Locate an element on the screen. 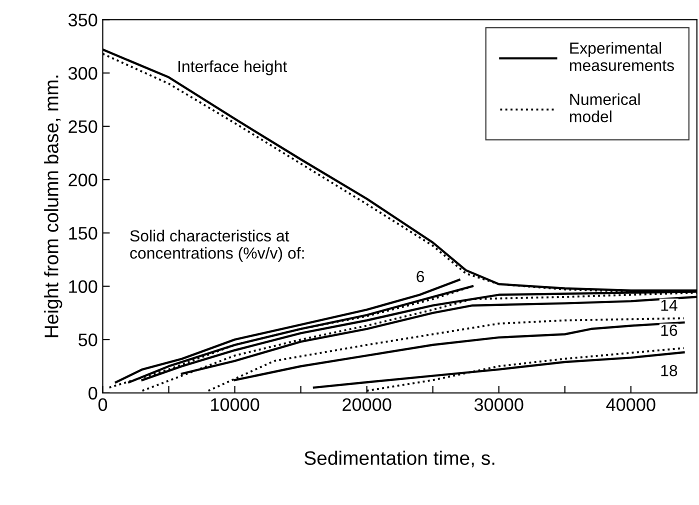 The image size is (699, 505). legend-label: Experimental measurements is located at coordinates (622, 56).